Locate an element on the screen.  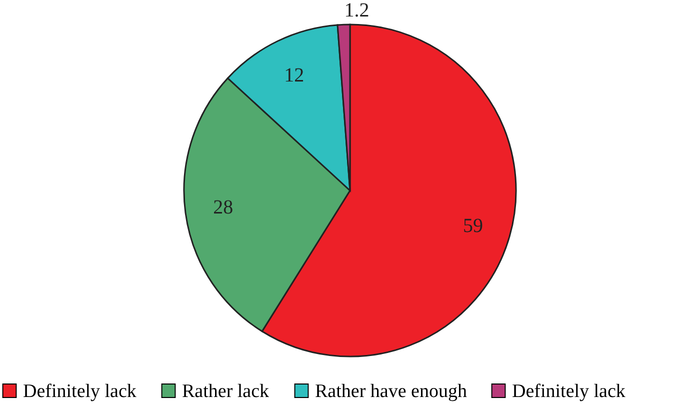
data-label: 28 is located at coordinates (223, 207).